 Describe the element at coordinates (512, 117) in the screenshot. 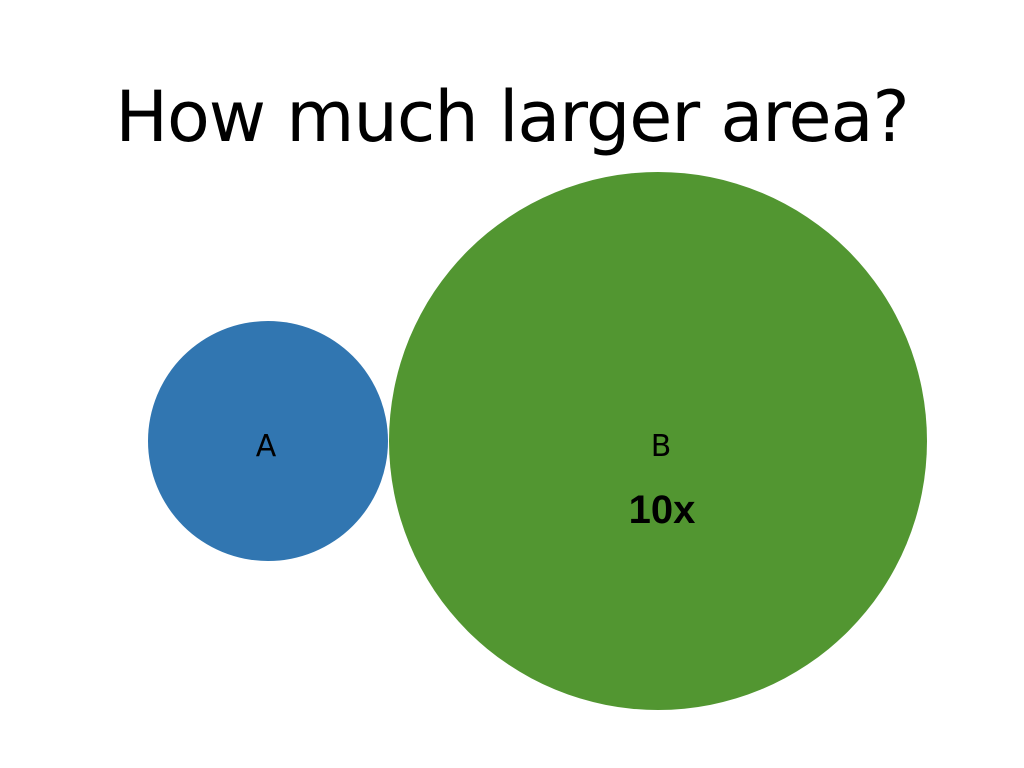

I see `slide-title: How much larger area?` at that location.